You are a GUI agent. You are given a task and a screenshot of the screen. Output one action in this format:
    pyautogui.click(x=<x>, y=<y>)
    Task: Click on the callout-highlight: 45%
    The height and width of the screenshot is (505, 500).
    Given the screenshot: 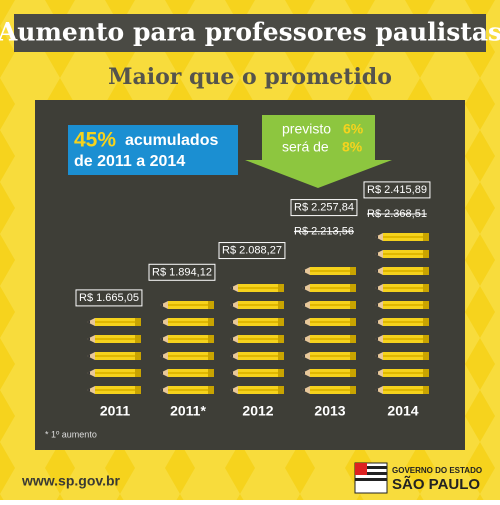 What is the action you would take?
    pyautogui.click(x=95, y=140)
    